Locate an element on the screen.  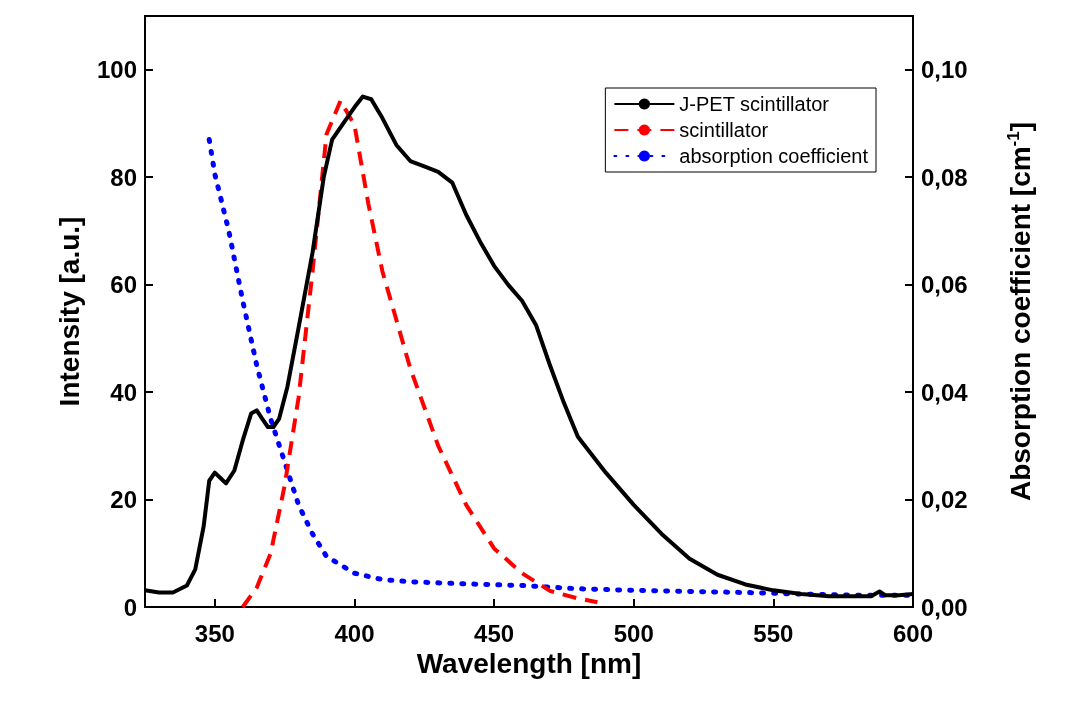
x-tick-label: 450 is located at coordinates (494, 633).